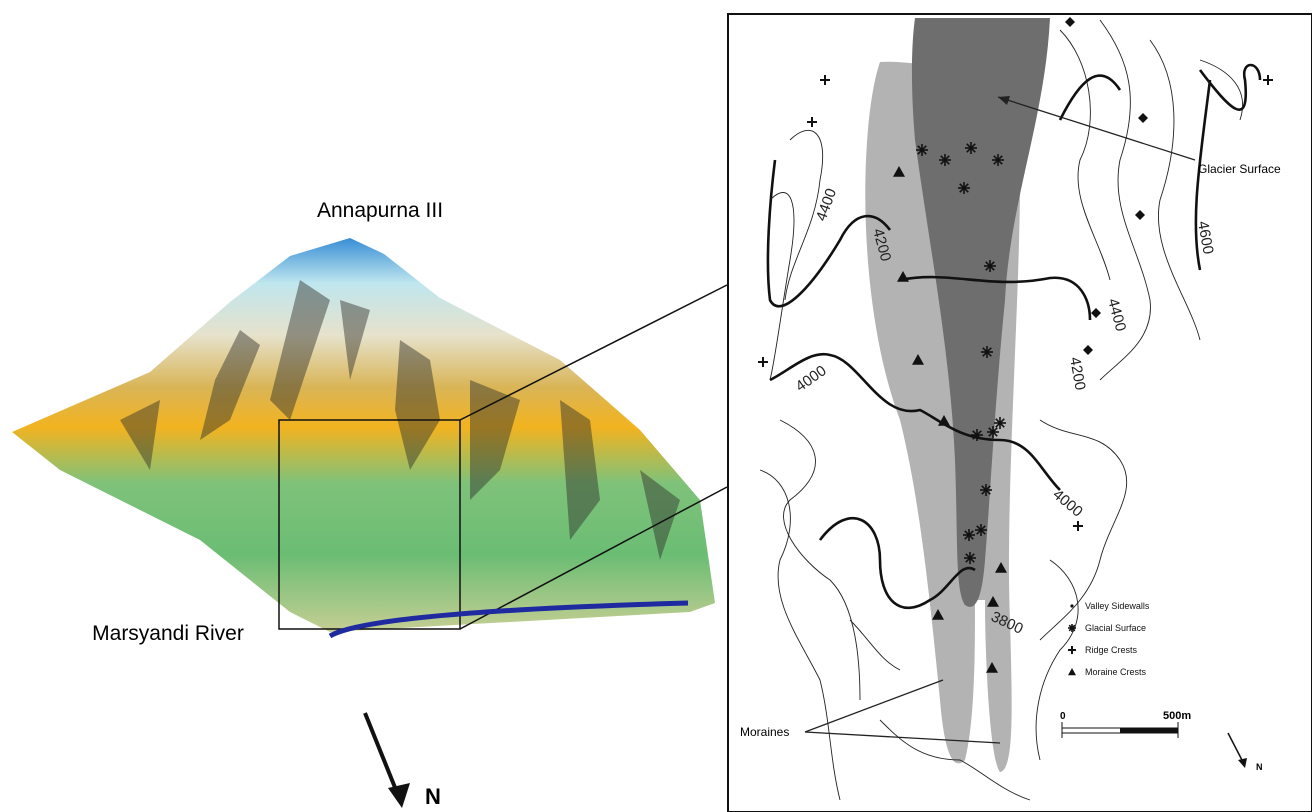  Describe the element at coordinates (168, 633) in the screenshot. I see `river-label: Marsyandi River` at that location.